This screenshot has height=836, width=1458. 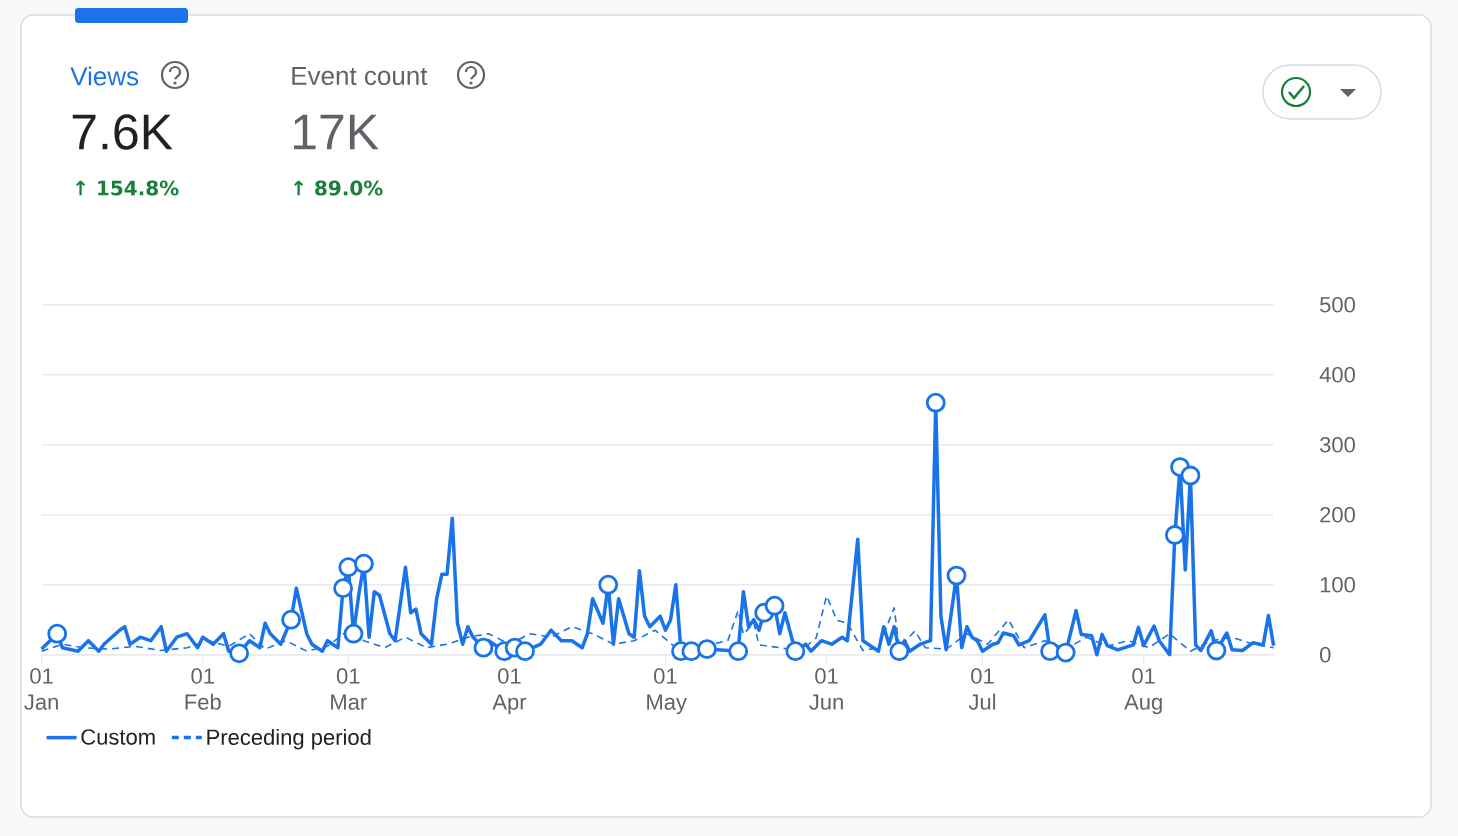 I want to click on y-tick-label: 0, so click(x=1325, y=654).